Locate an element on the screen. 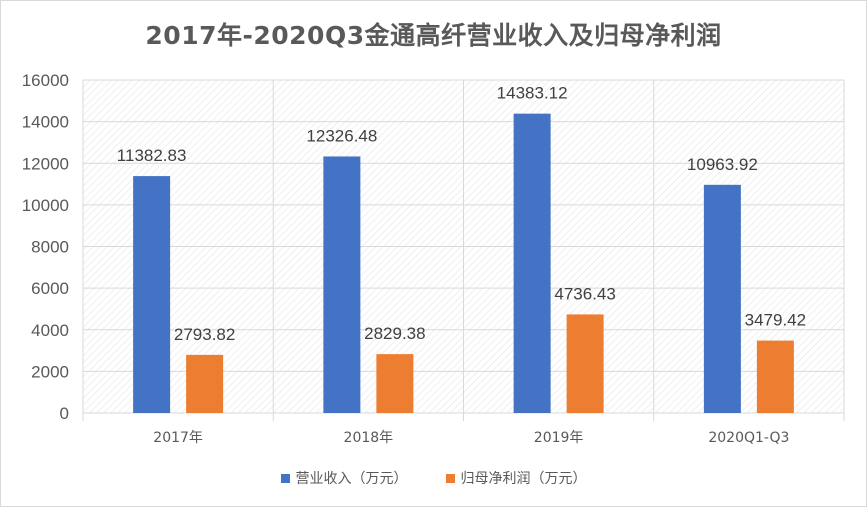 The image size is (867, 507). y-tick-label: 8000 is located at coordinates (50, 247).